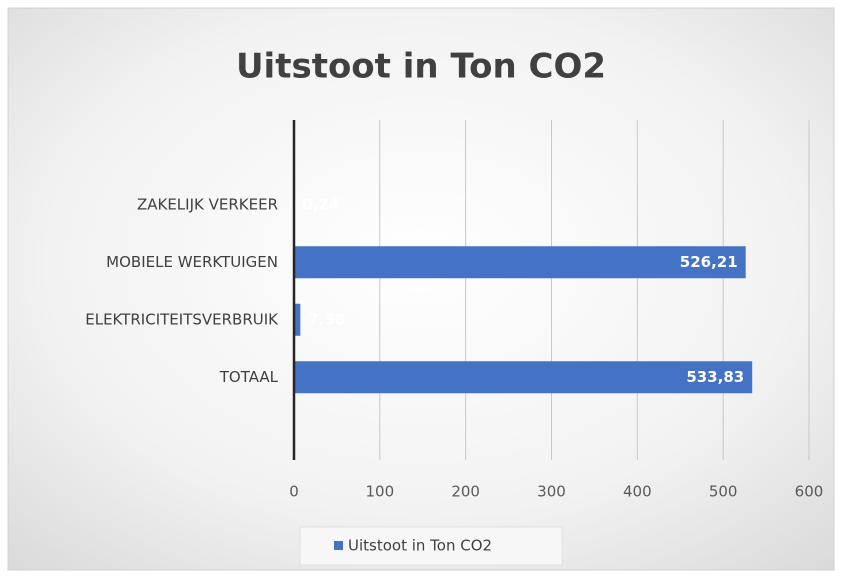 The height and width of the screenshot is (578, 842). Describe the element at coordinates (465, 492) in the screenshot. I see `x-tick-label: 200` at that location.